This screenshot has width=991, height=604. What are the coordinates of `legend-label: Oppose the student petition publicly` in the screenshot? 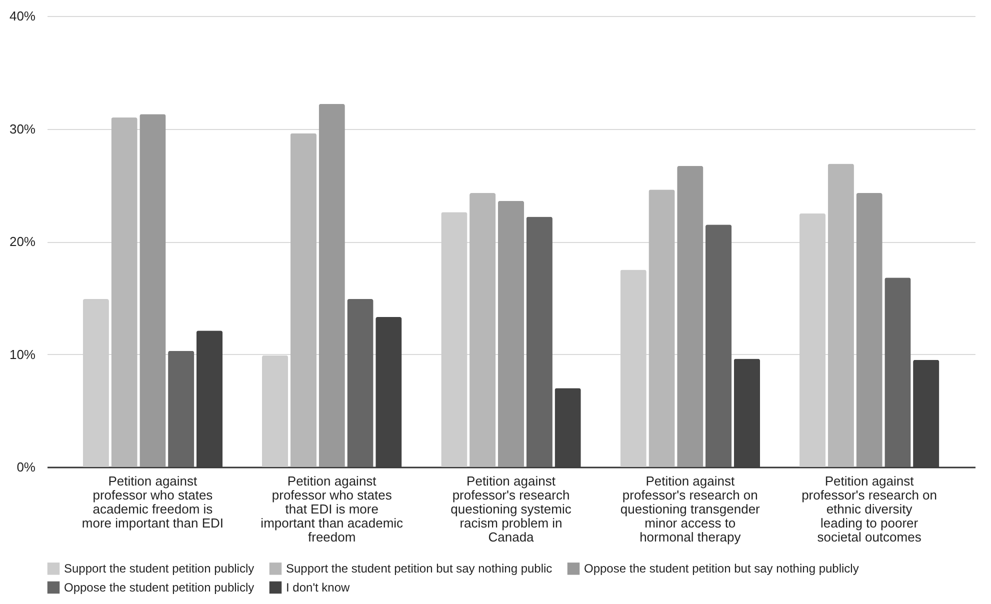 It's located at (159, 587).